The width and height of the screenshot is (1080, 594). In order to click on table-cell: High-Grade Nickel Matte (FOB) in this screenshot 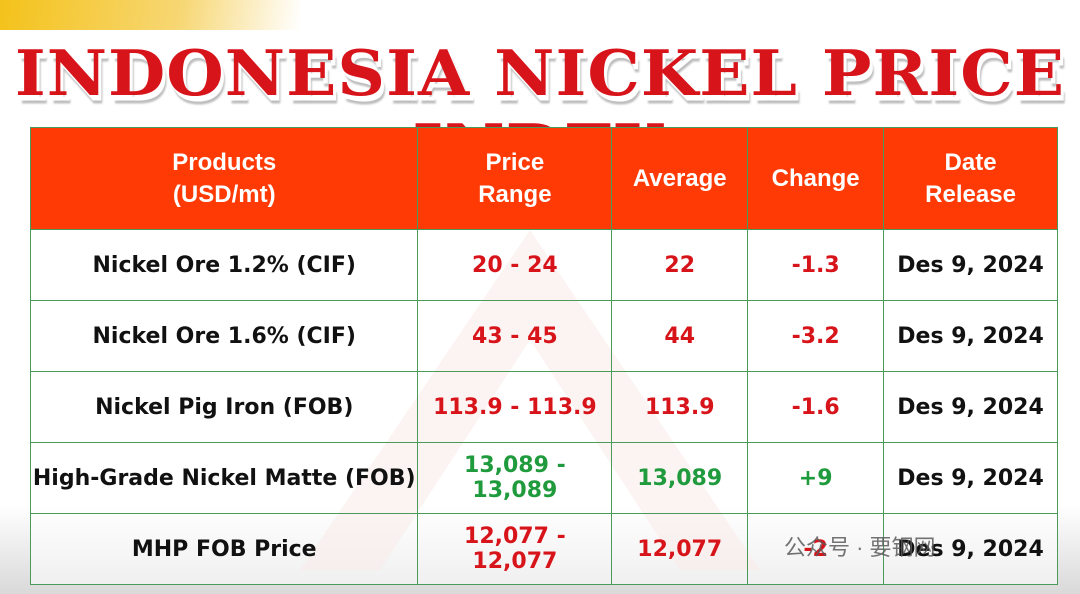, I will do `click(224, 478)`.